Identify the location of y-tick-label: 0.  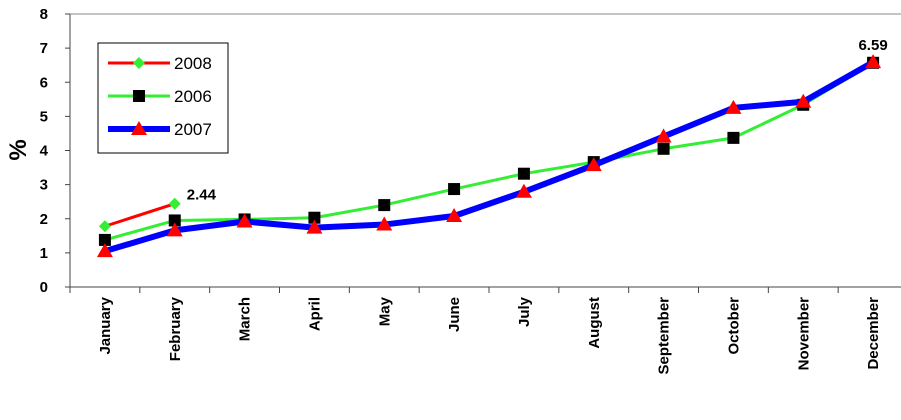
(44, 287).